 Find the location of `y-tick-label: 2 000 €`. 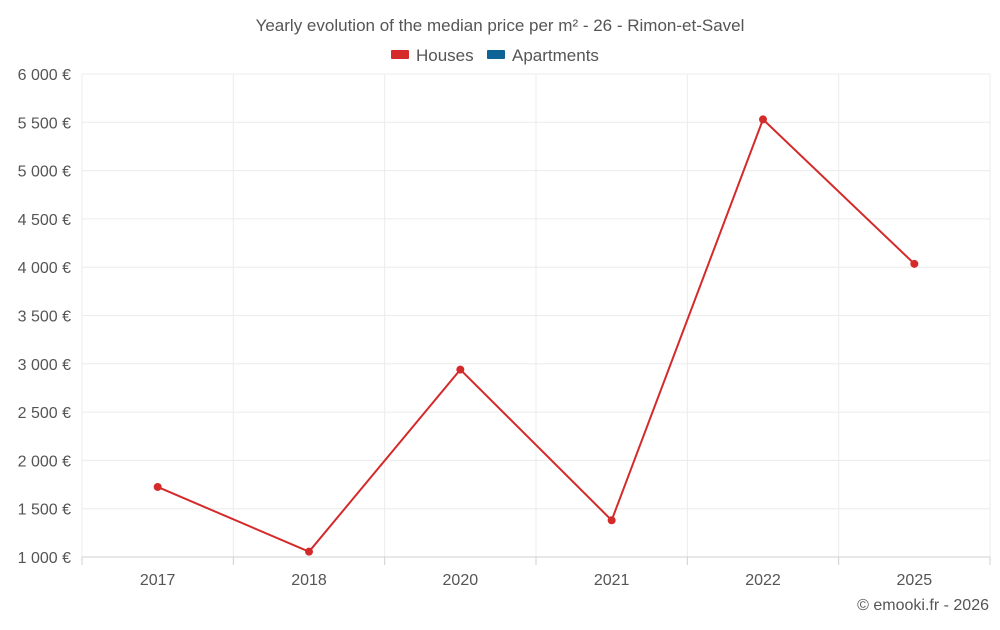

y-tick-label: 2 000 € is located at coordinates (44, 461).